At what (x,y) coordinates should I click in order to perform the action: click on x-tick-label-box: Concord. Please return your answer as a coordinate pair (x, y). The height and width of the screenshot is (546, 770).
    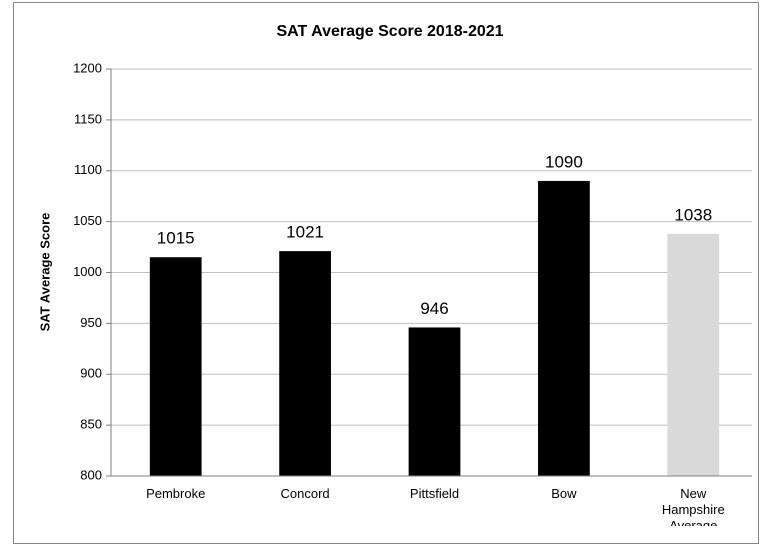
    Looking at the image, I should click on (305, 493).